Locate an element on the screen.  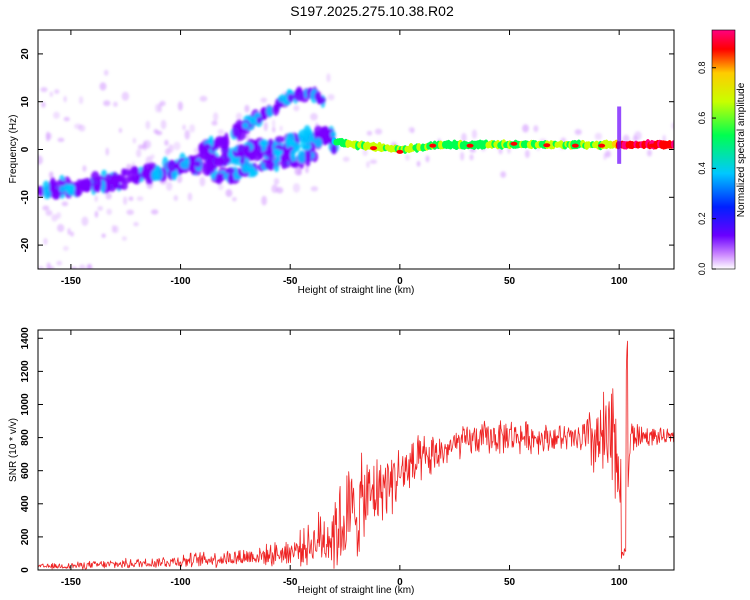
x-tick-label: 50 is located at coordinates (510, 281).